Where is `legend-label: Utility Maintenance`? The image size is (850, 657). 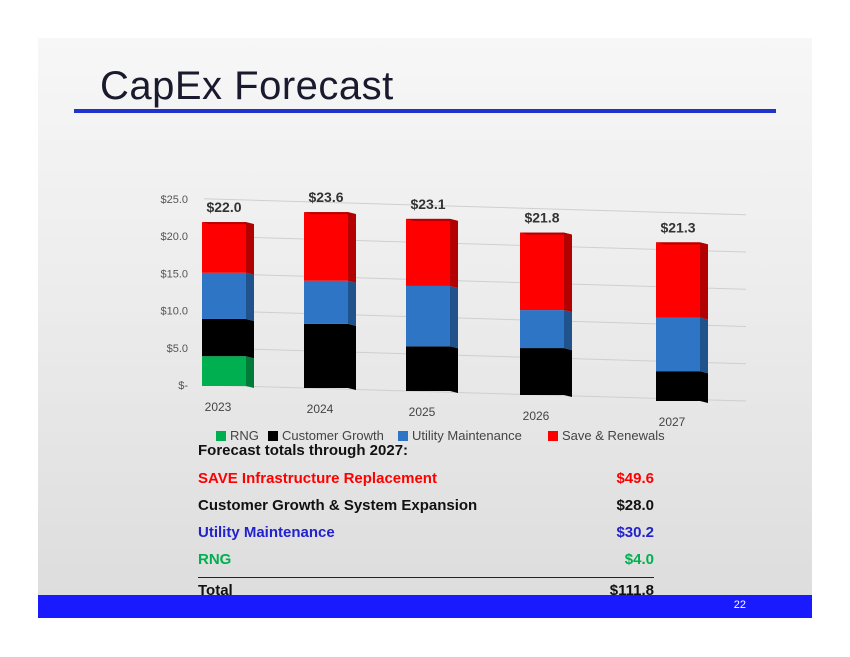 legend-label: Utility Maintenance is located at coordinates (467, 435).